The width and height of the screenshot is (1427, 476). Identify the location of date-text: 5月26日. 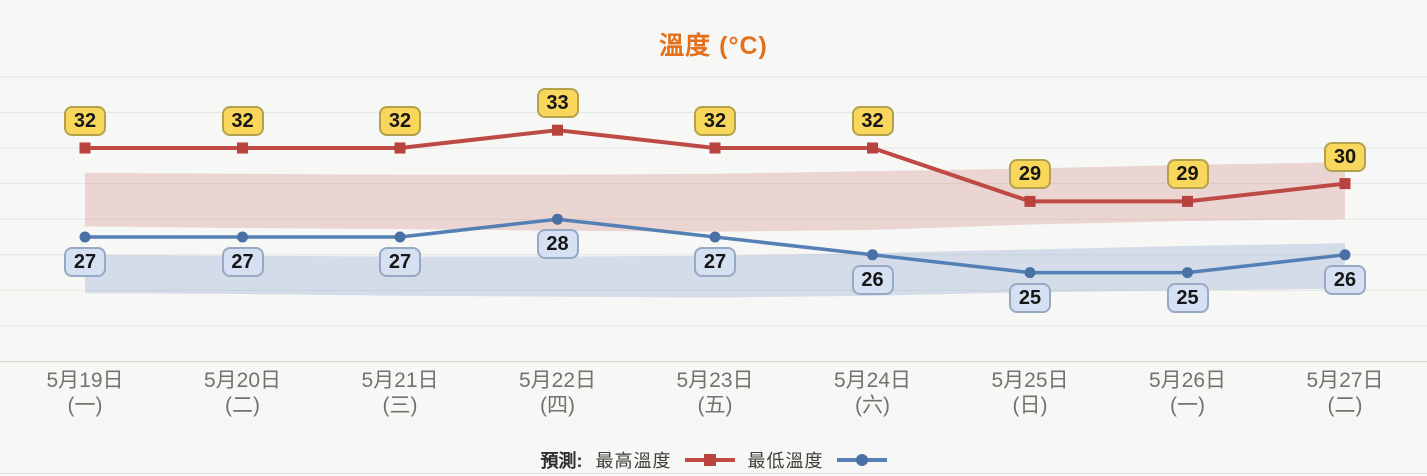
(1187, 380).